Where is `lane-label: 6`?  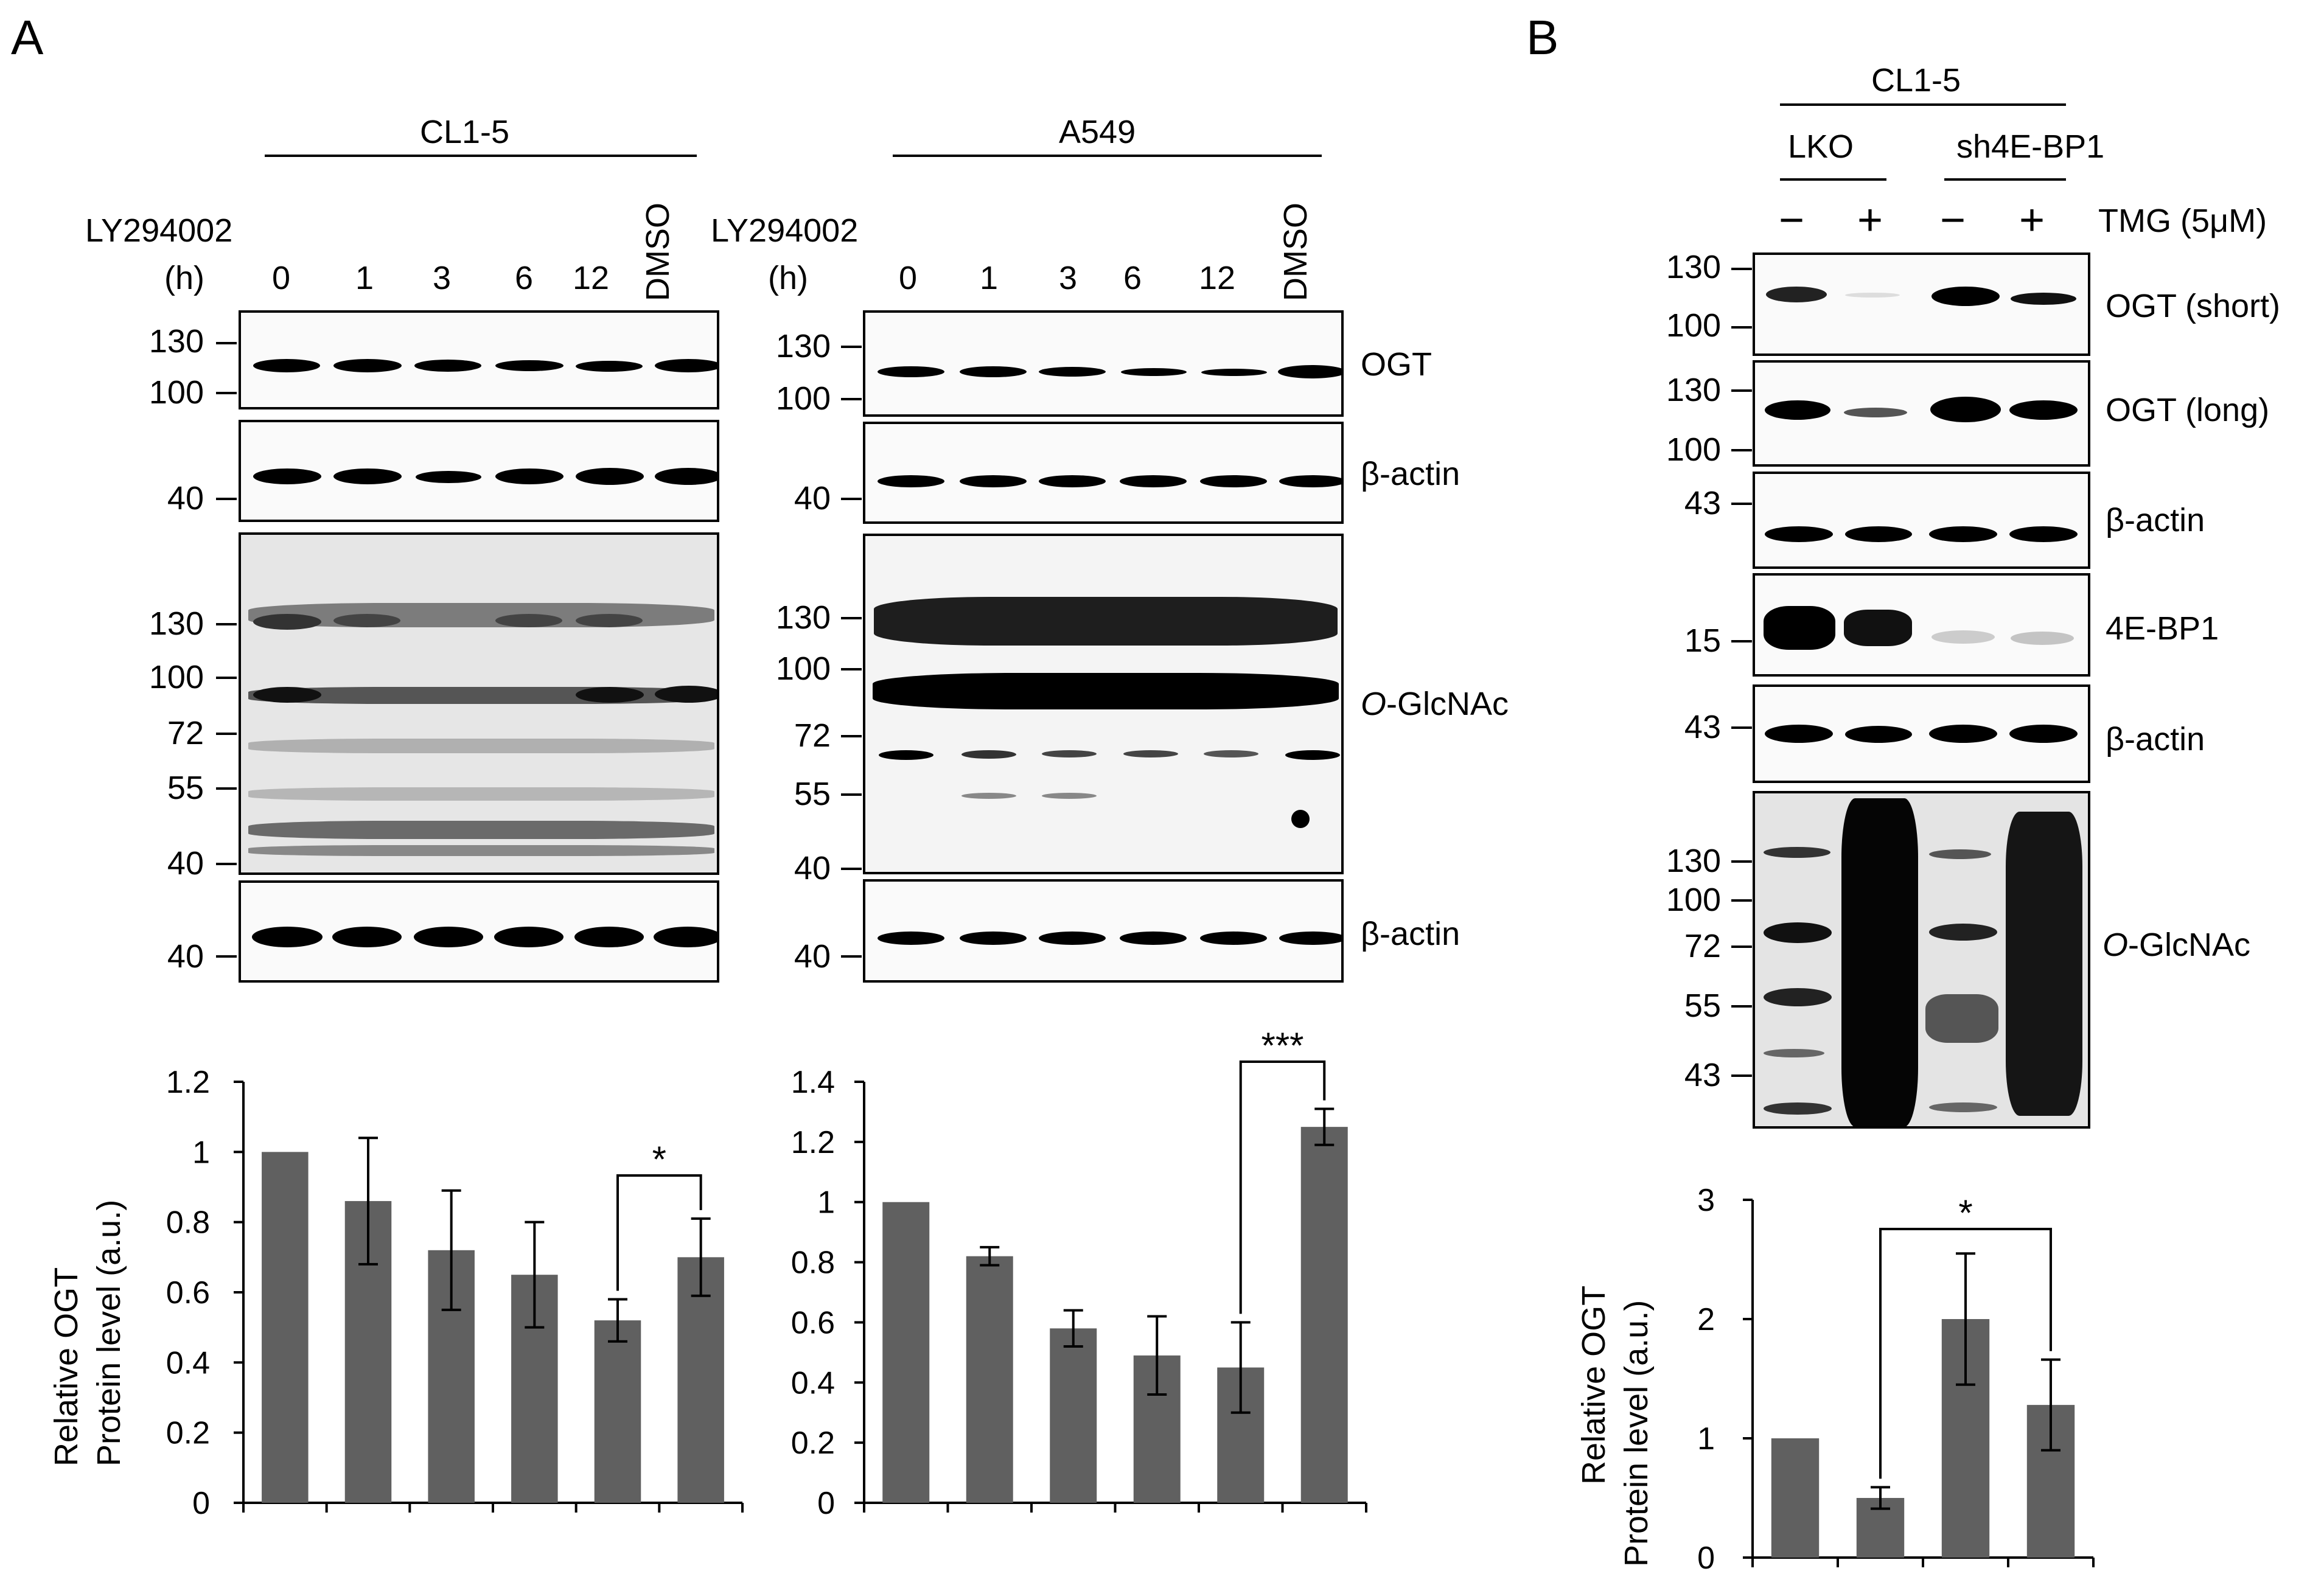
lane-label: 6 is located at coordinates (1132, 278).